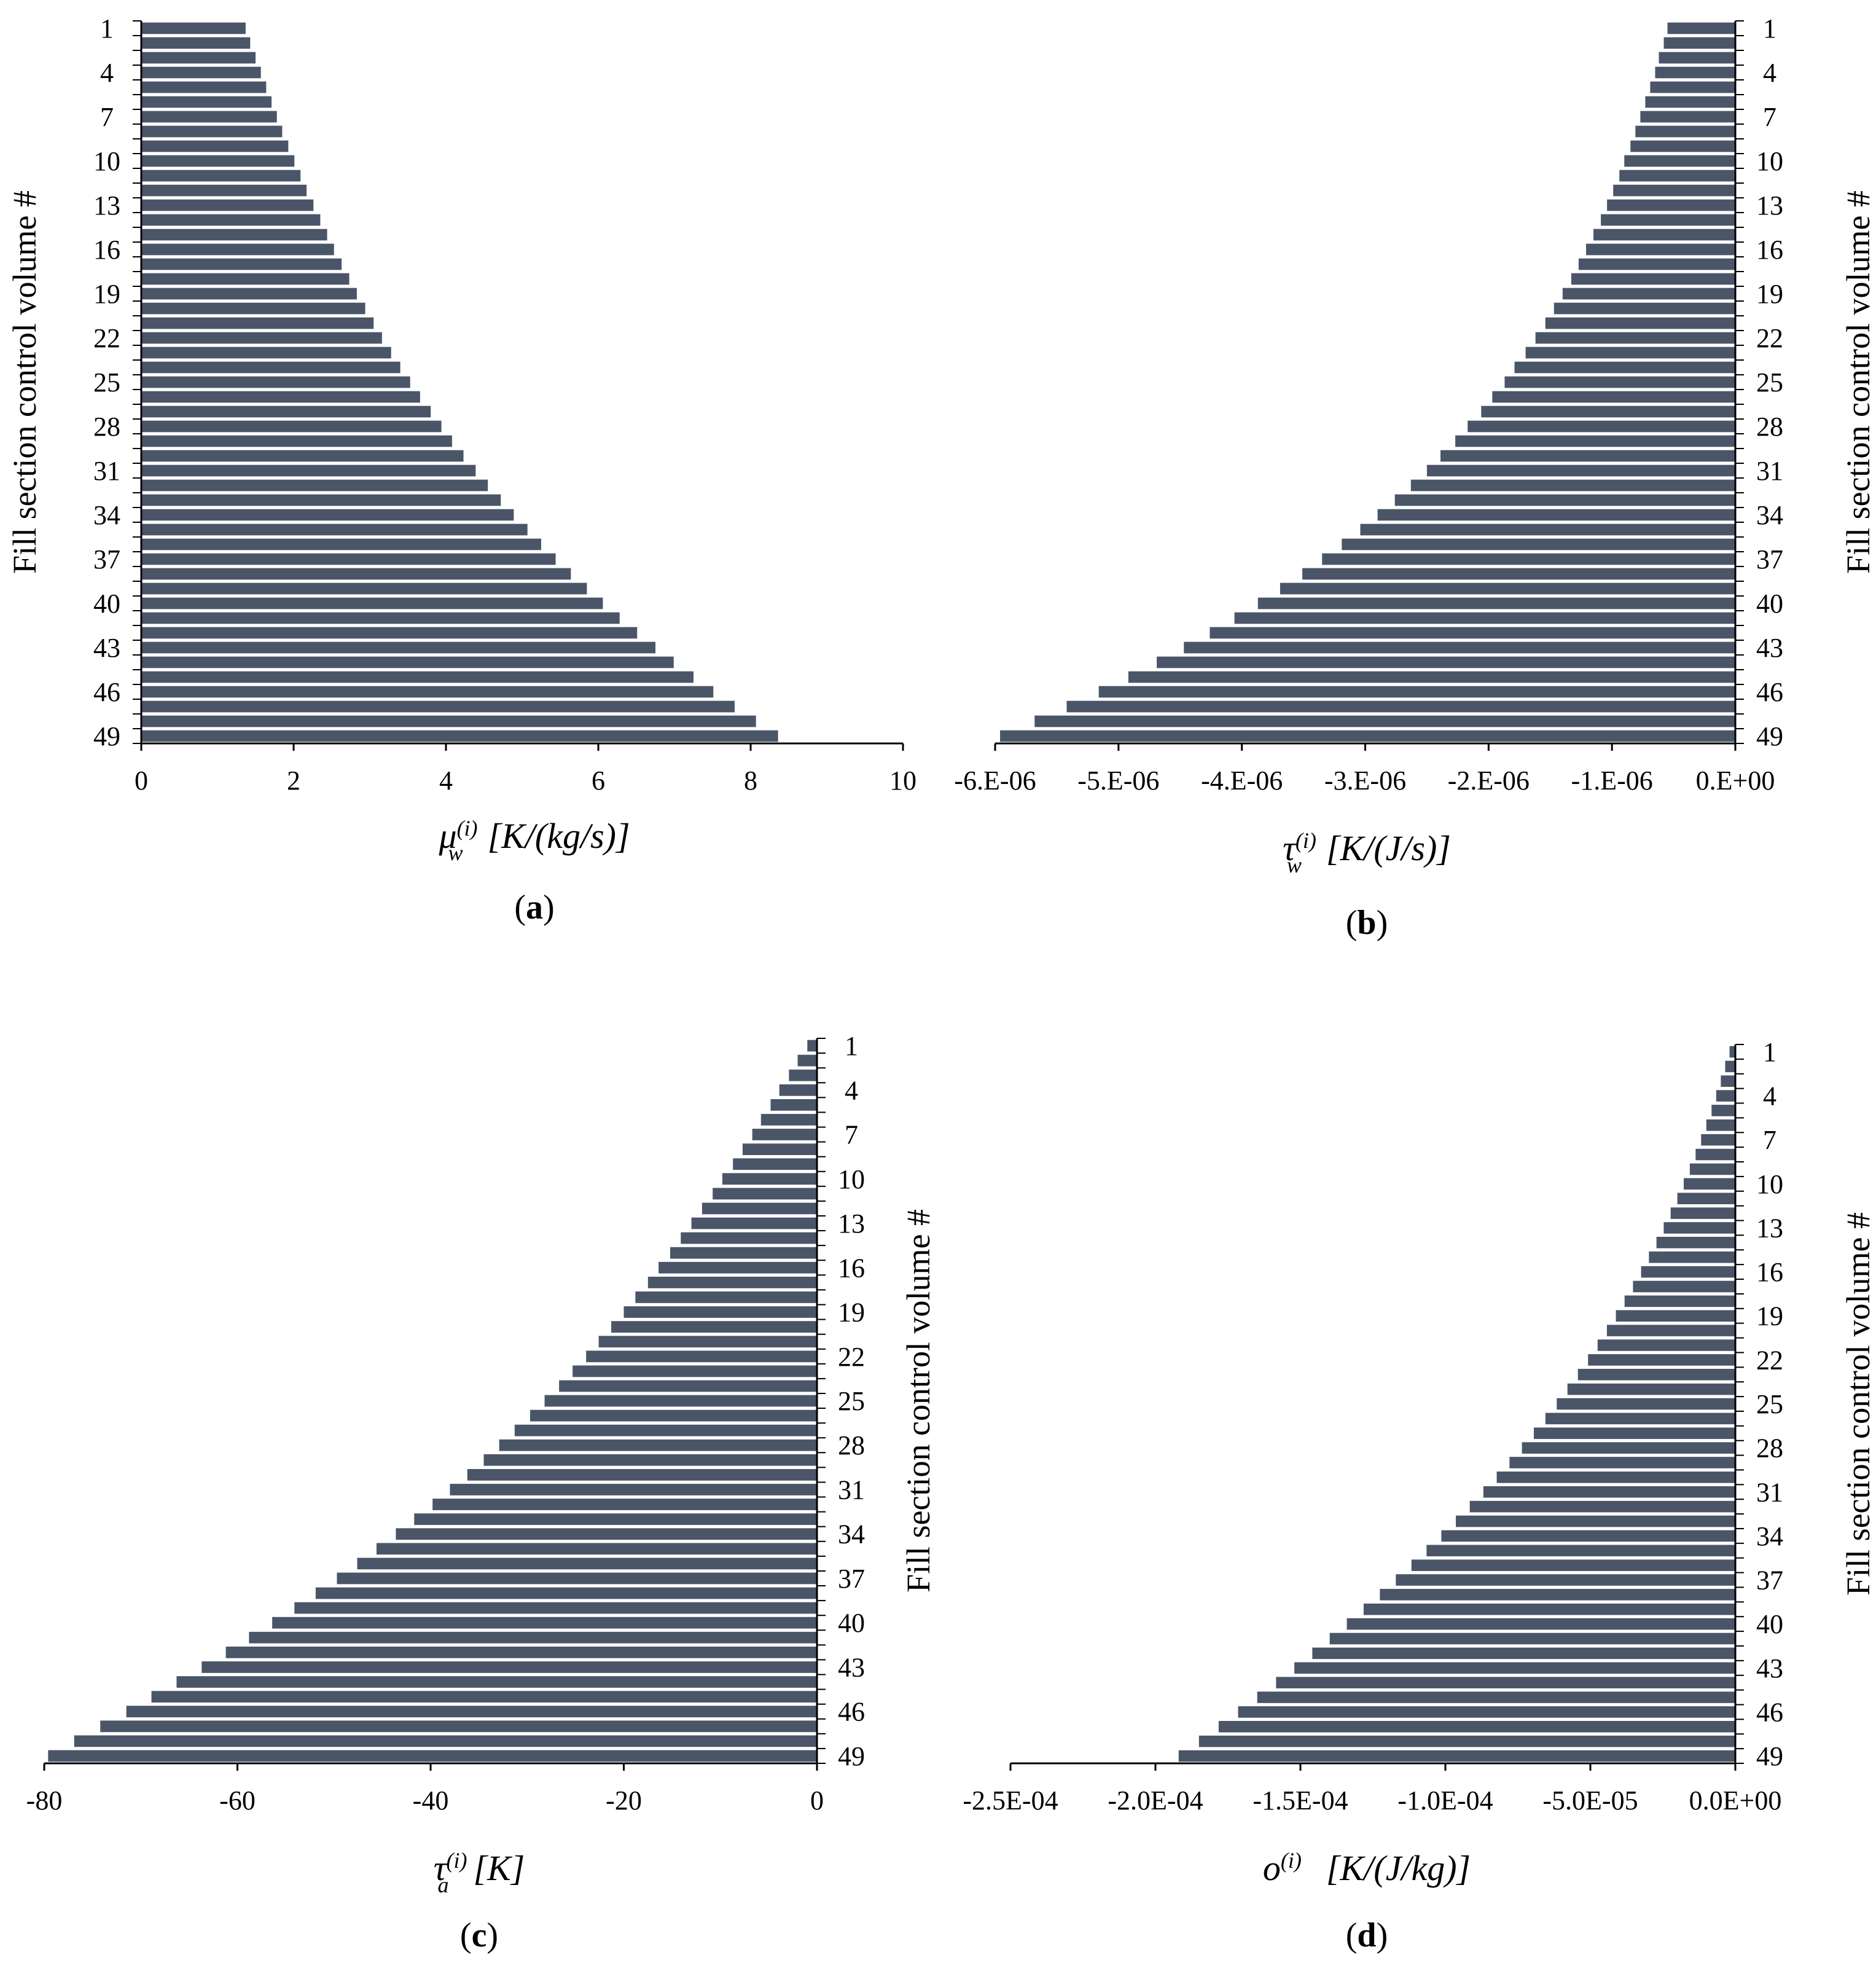 The height and width of the screenshot is (1971, 1876). I want to click on x-axis-title-a: μ(i) w [K/(kg/s)], so click(534, 840).